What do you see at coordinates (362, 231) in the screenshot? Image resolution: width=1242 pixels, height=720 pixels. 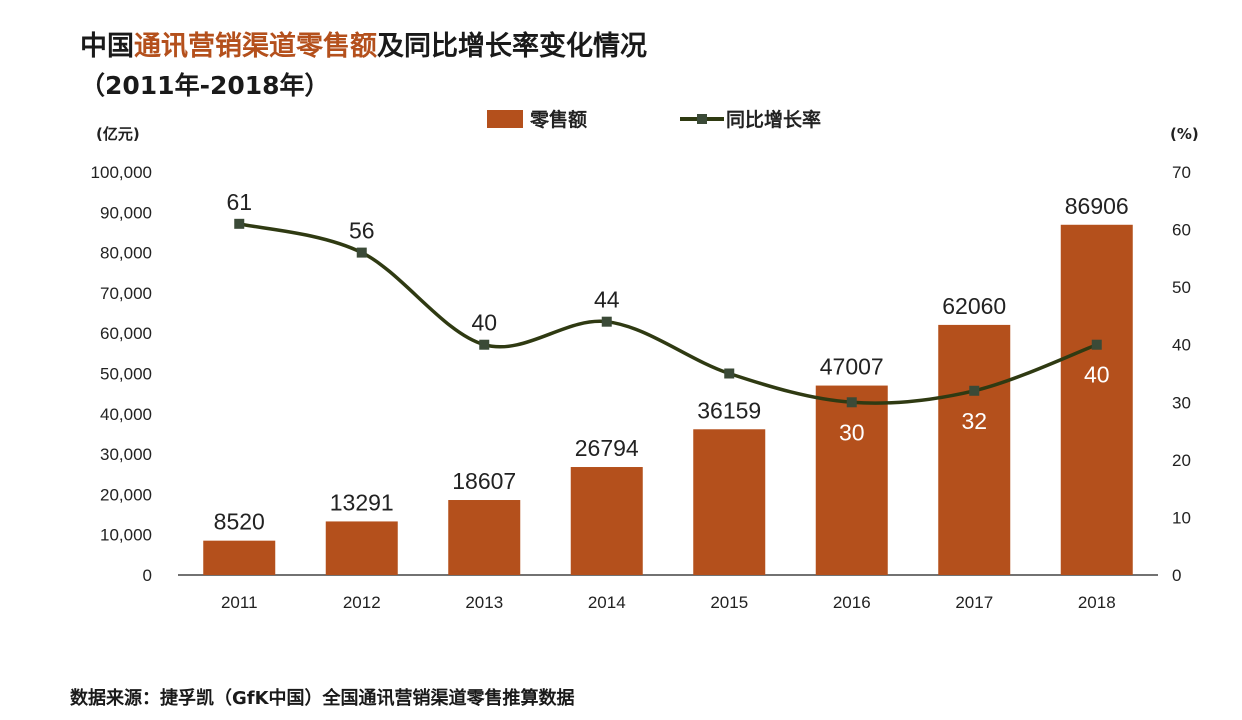 I see `growth-rate-label: 56` at bounding box center [362, 231].